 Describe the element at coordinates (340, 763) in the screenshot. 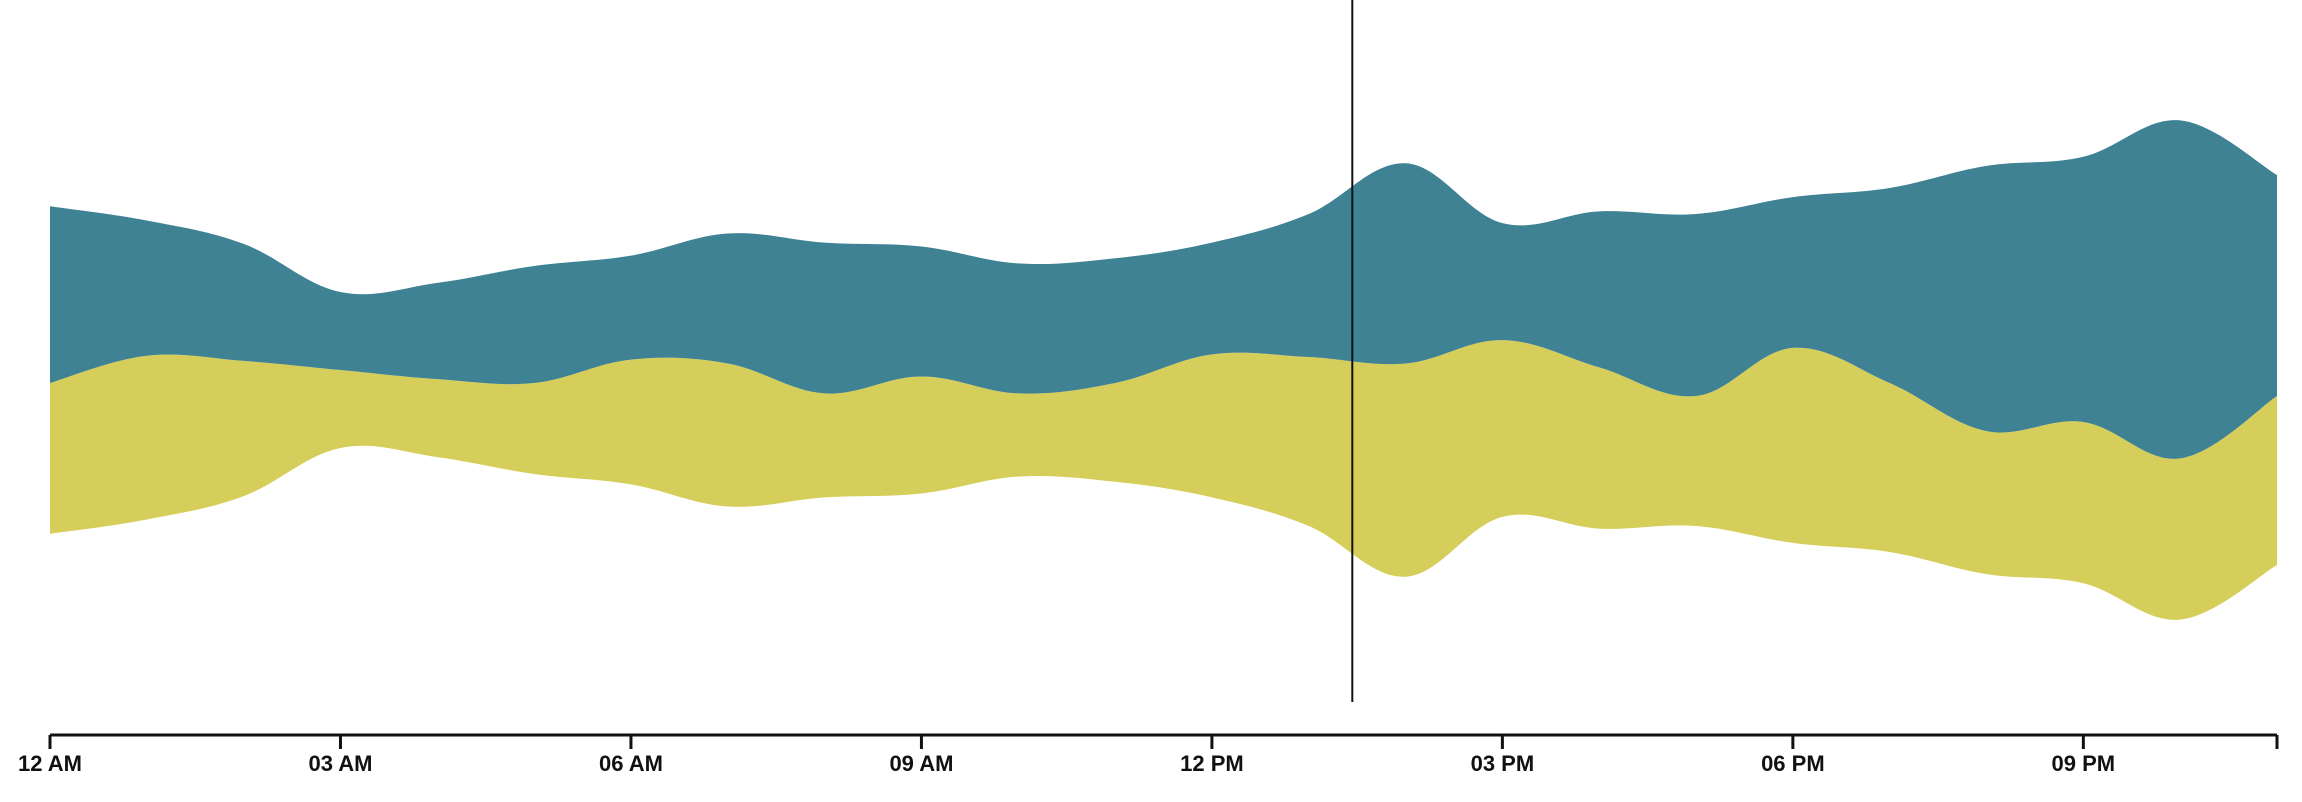

I see `x-tick-label: 03 AM` at that location.